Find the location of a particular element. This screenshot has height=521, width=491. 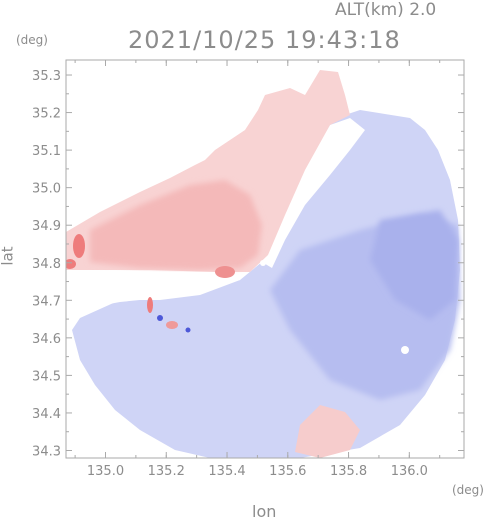

y-tick-label: 34.6 is located at coordinates (46, 339).